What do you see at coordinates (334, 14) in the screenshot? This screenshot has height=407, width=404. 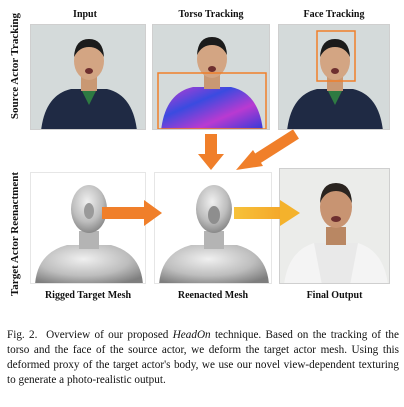 I see `face-tracking-label: Face Tracking` at bounding box center [334, 14].